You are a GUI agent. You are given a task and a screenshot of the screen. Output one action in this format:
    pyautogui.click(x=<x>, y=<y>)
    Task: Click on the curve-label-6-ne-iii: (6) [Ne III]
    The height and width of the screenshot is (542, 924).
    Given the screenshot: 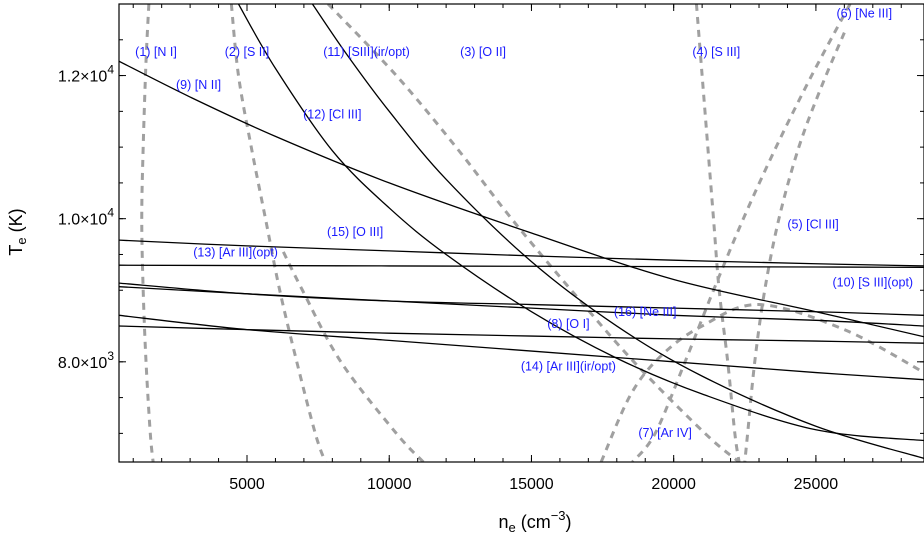 What is the action you would take?
    pyautogui.click(x=865, y=14)
    